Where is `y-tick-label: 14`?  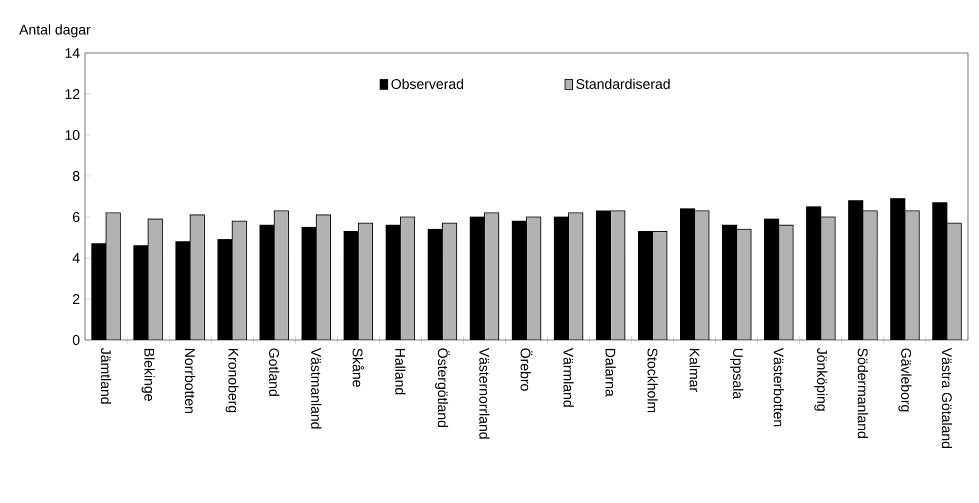 y-tick-label: 14 is located at coordinates (73, 53).